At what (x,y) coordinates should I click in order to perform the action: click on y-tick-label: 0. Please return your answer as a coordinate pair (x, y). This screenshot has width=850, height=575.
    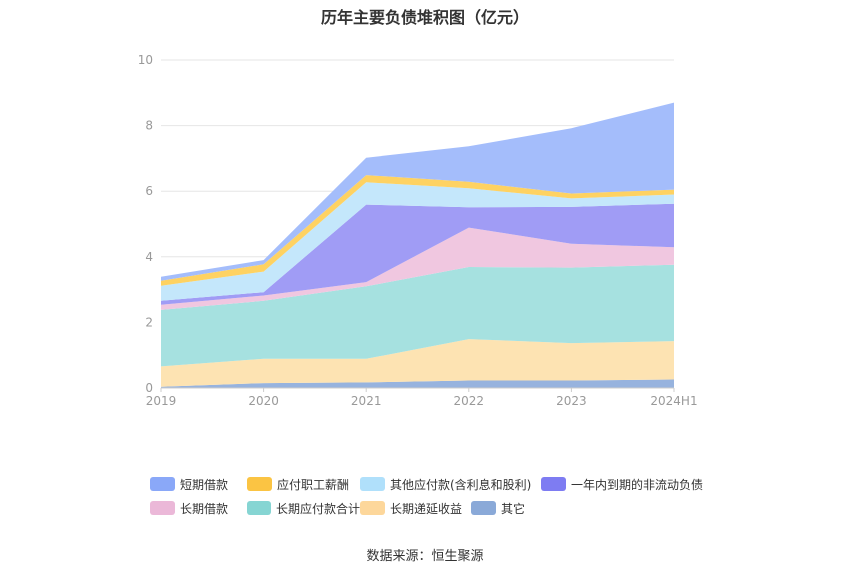
    Looking at the image, I should click on (149, 388).